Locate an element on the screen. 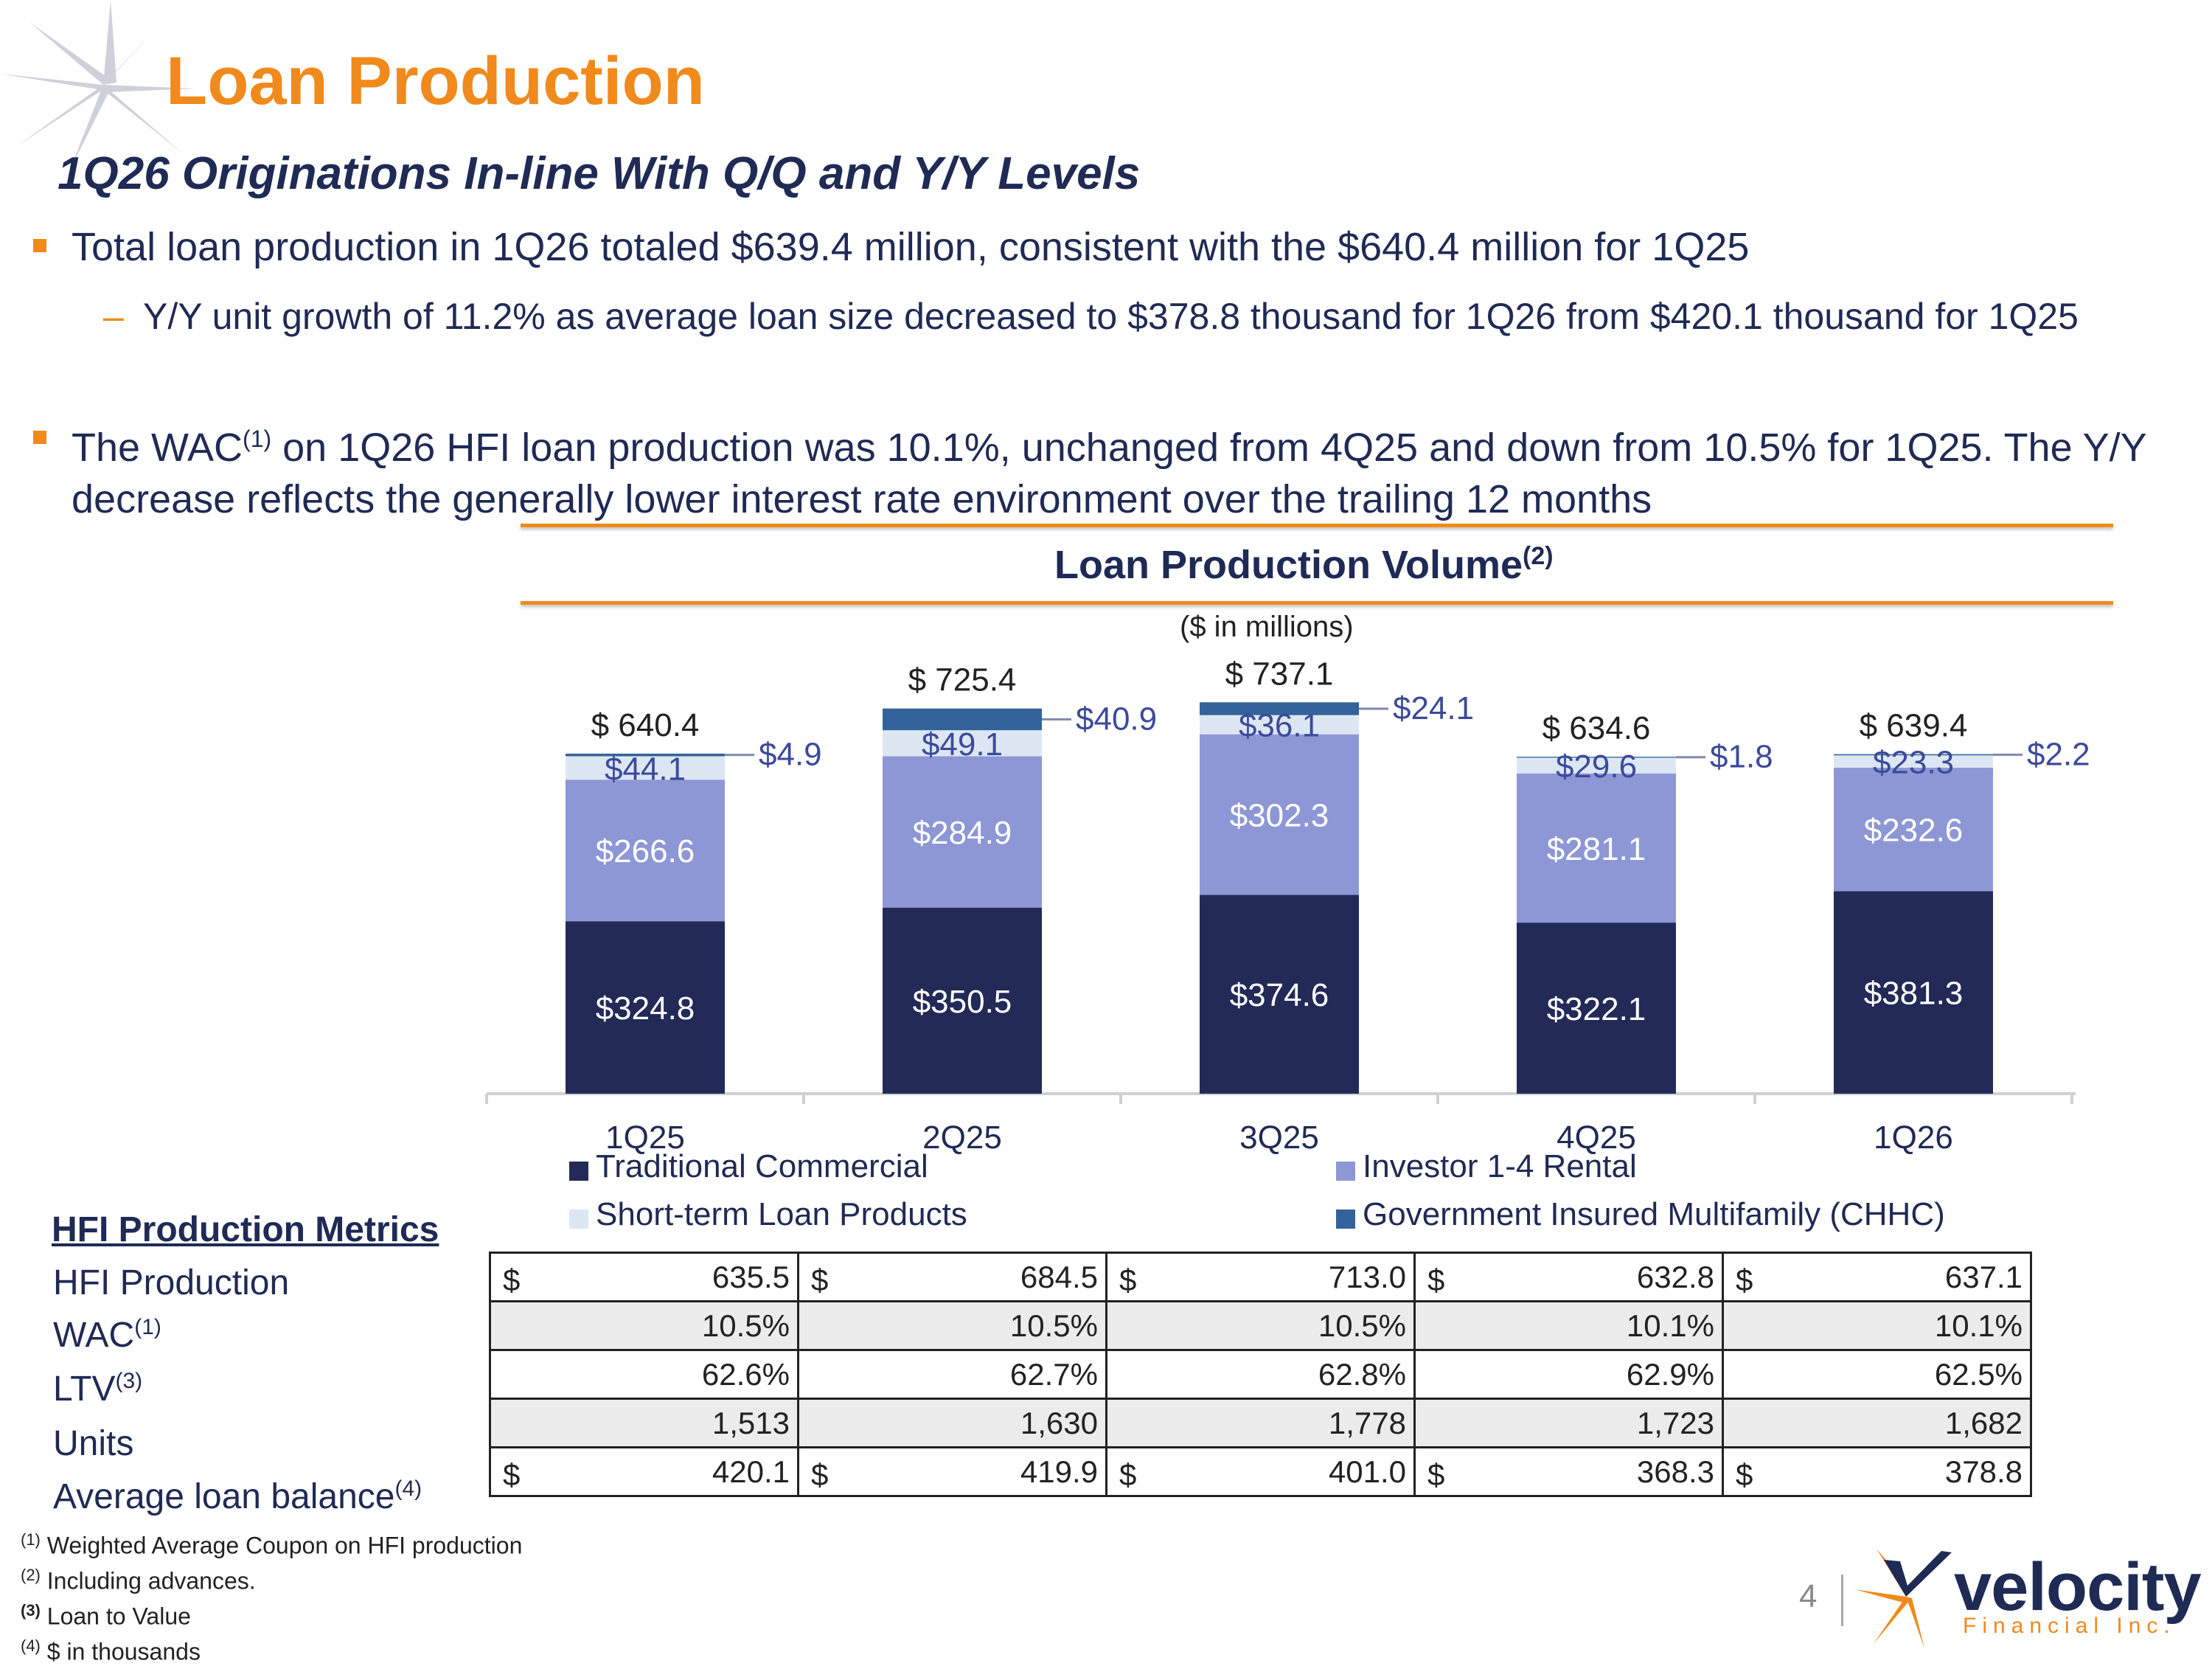  page-title: Loan Production is located at coordinates (435, 81).